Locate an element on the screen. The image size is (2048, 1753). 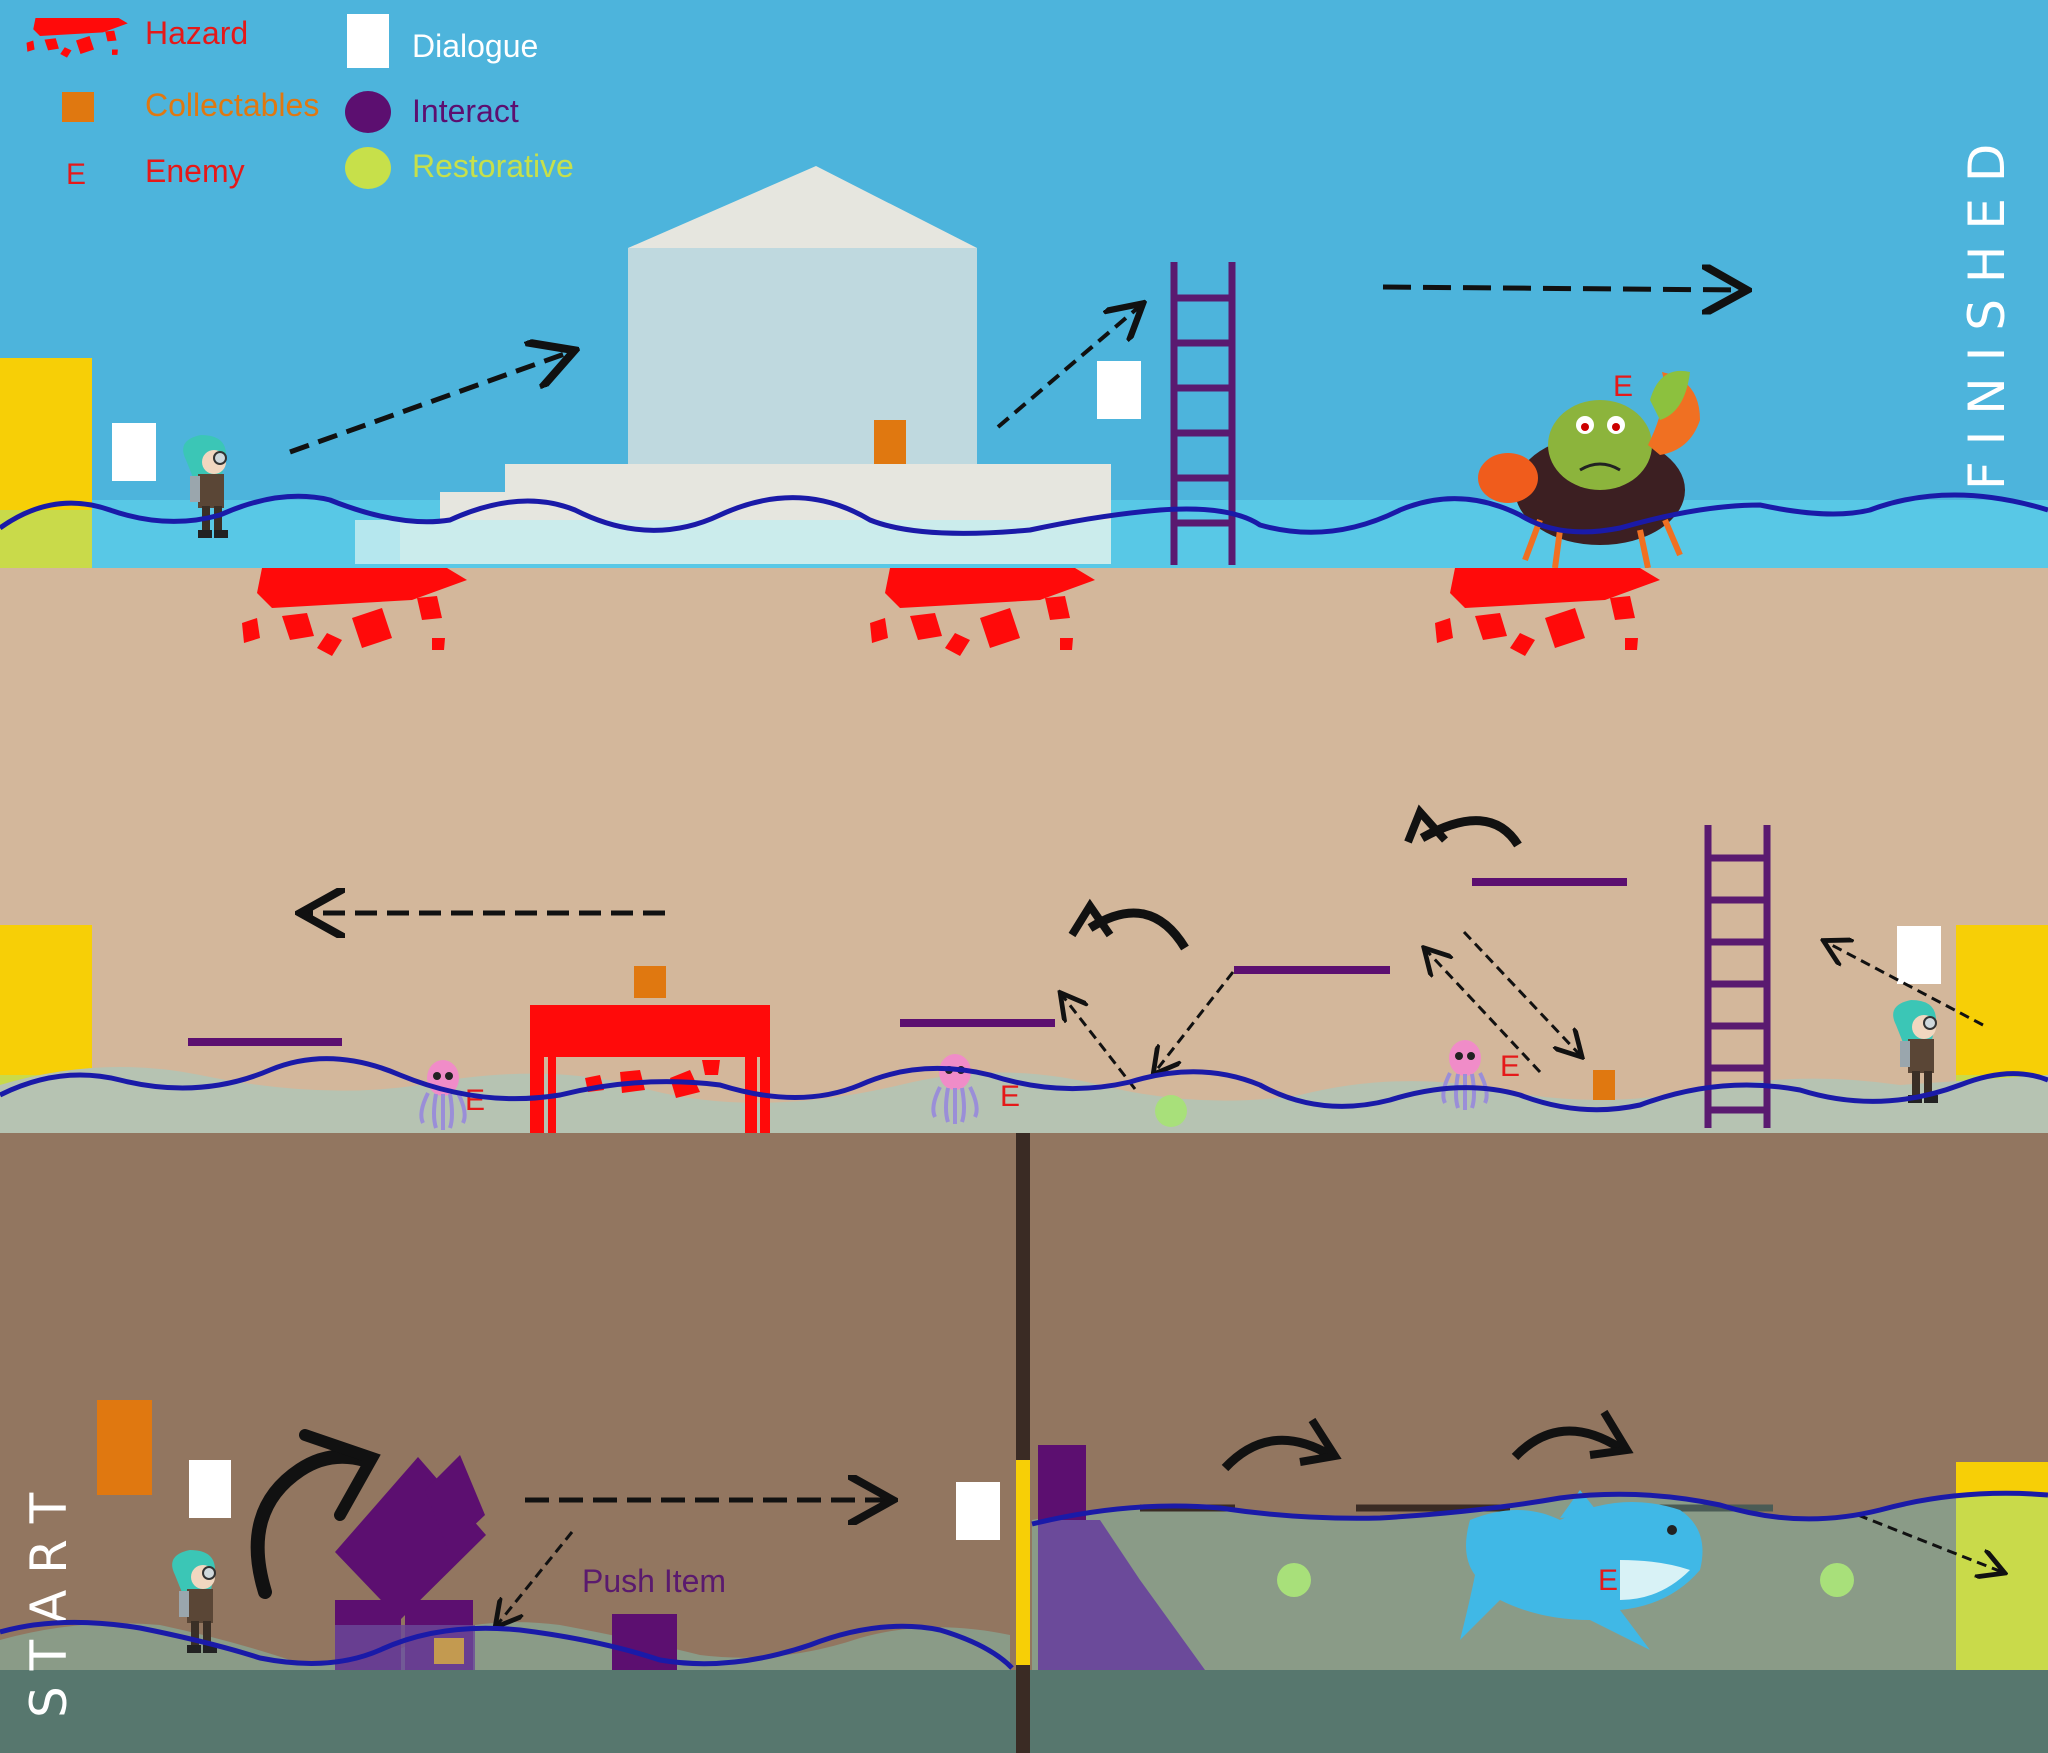
enemy-marker-squid-2: E is located at coordinates (1010, 1096).